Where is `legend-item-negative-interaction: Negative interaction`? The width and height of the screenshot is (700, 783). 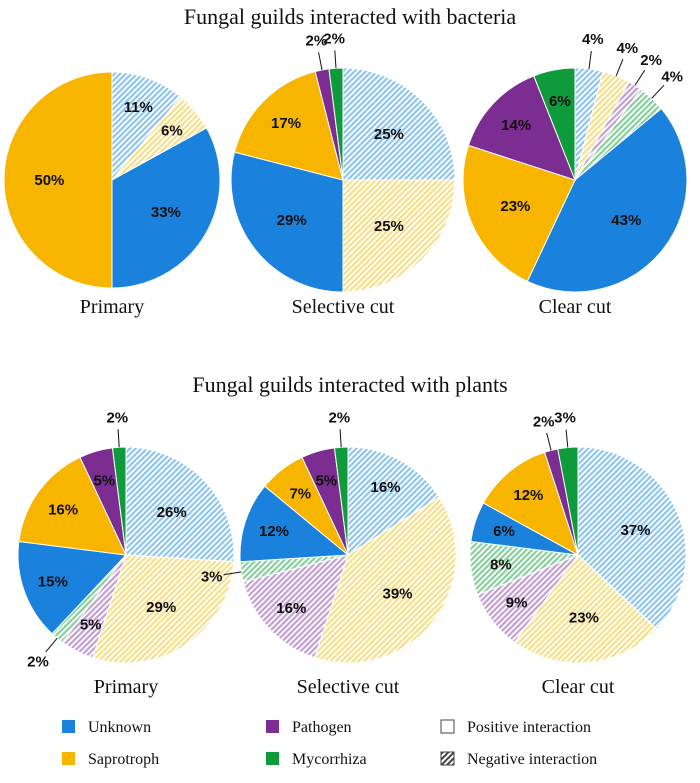 legend-item-negative-interaction: Negative interaction is located at coordinates (518, 759).